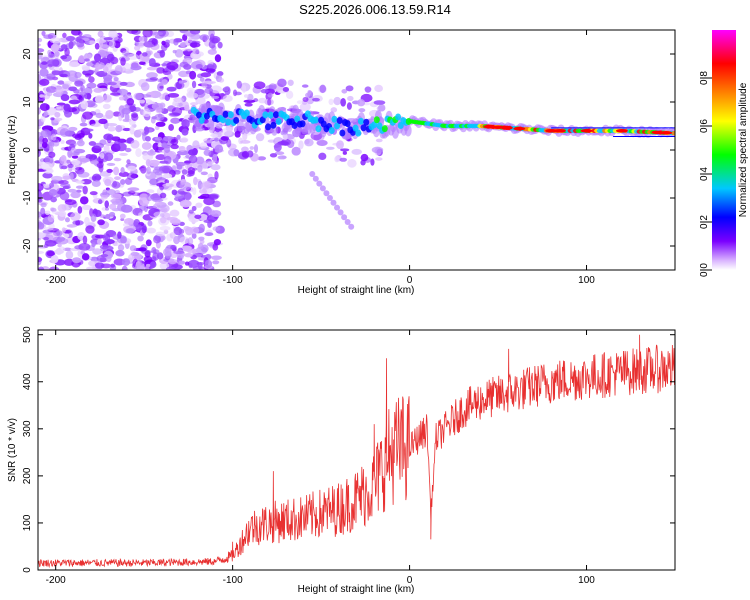 This screenshot has width=750, height=600. Describe the element at coordinates (12, 150) in the screenshot. I see `spectrogram-y-axis-label: Frequency (Hz)` at that location.